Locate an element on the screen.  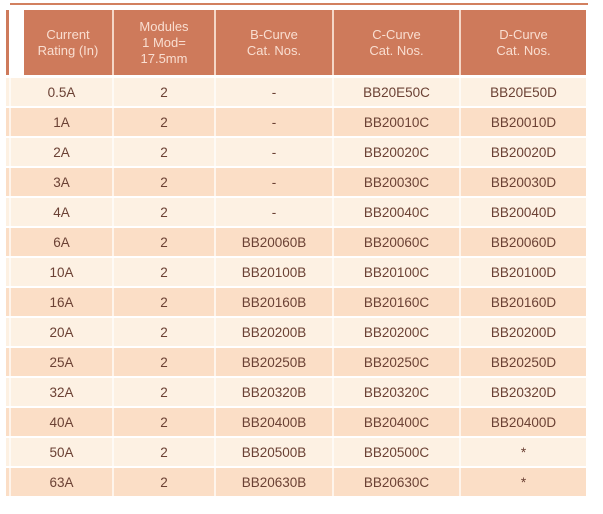
cell-d-curve: BB20160D is located at coordinates (523, 302).